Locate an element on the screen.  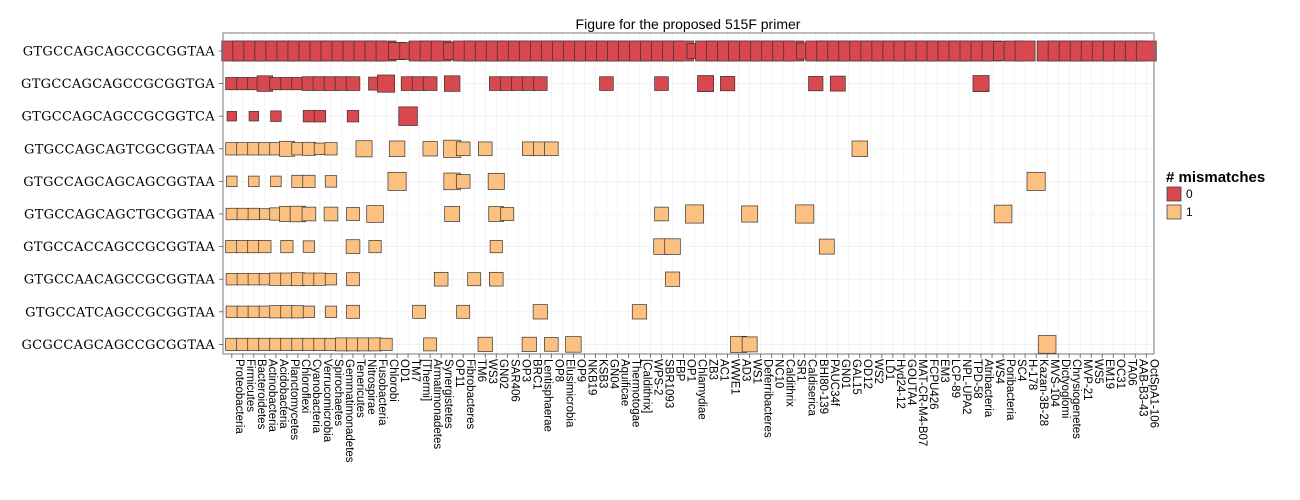
y-tick-label: GTGCCAGCAGCCGCGGTCA is located at coordinates (118, 117).